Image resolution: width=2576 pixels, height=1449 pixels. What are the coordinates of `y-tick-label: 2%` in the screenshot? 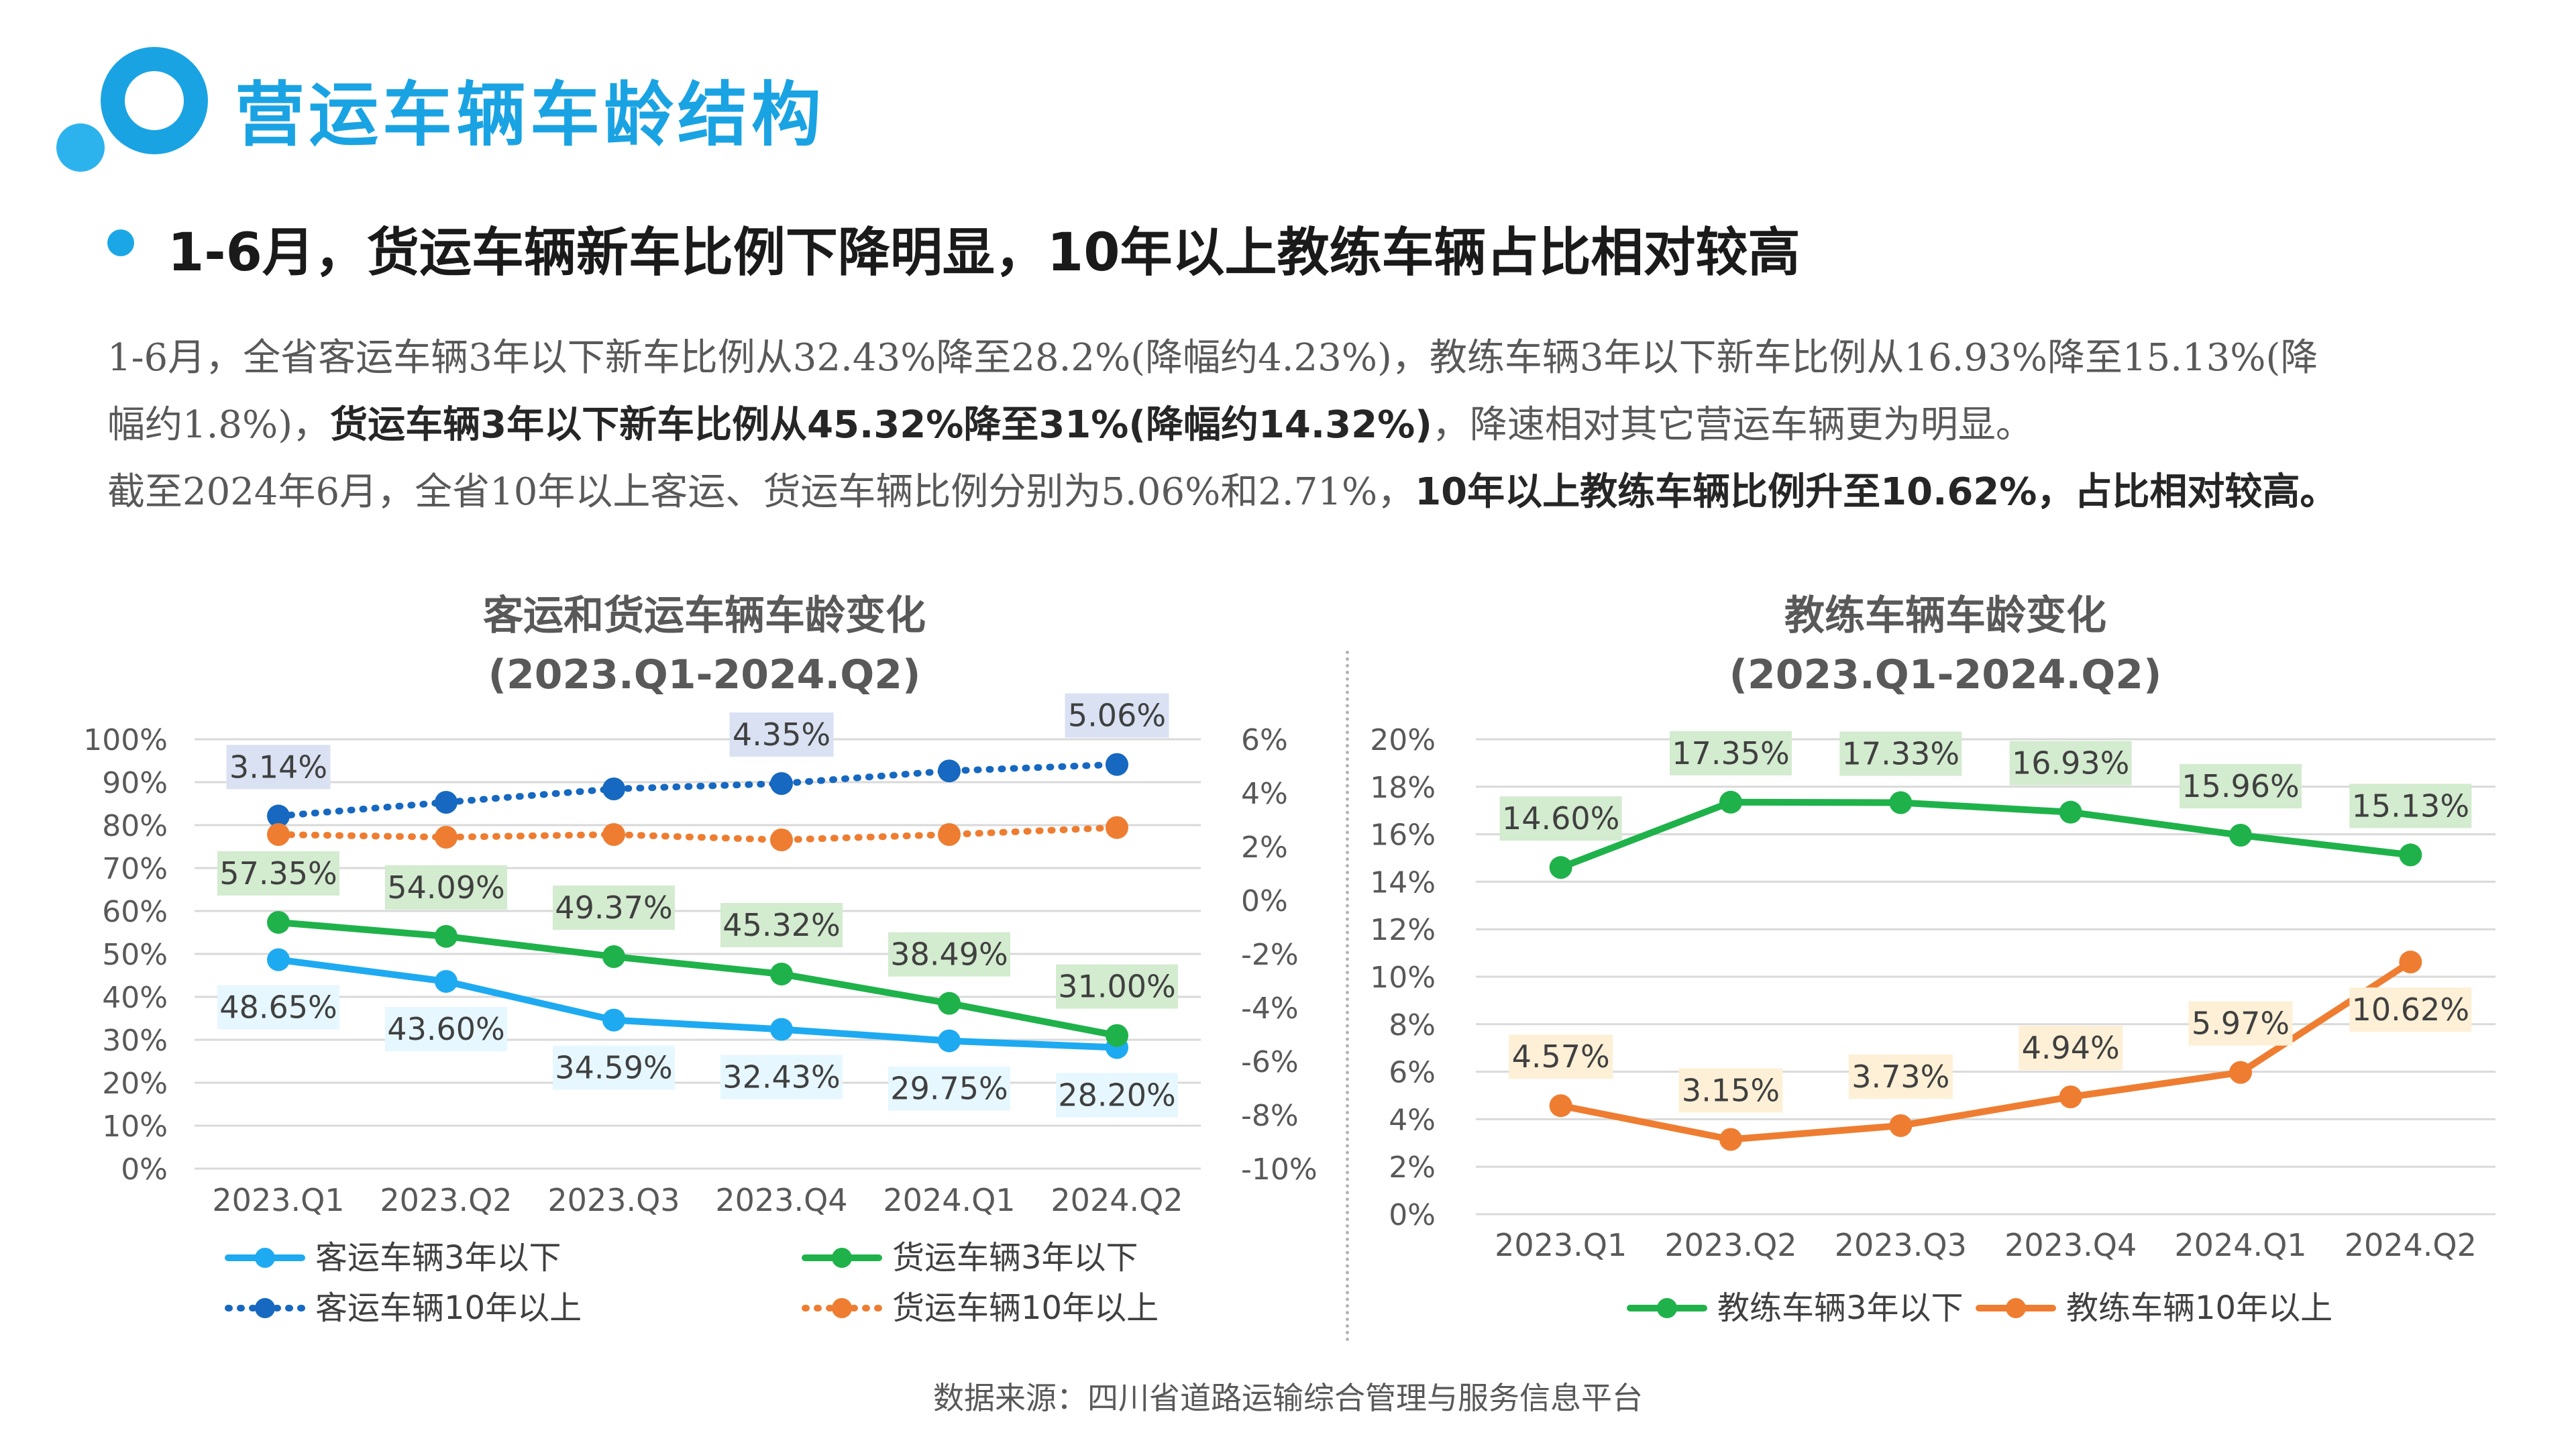 It's located at (1412, 1167).